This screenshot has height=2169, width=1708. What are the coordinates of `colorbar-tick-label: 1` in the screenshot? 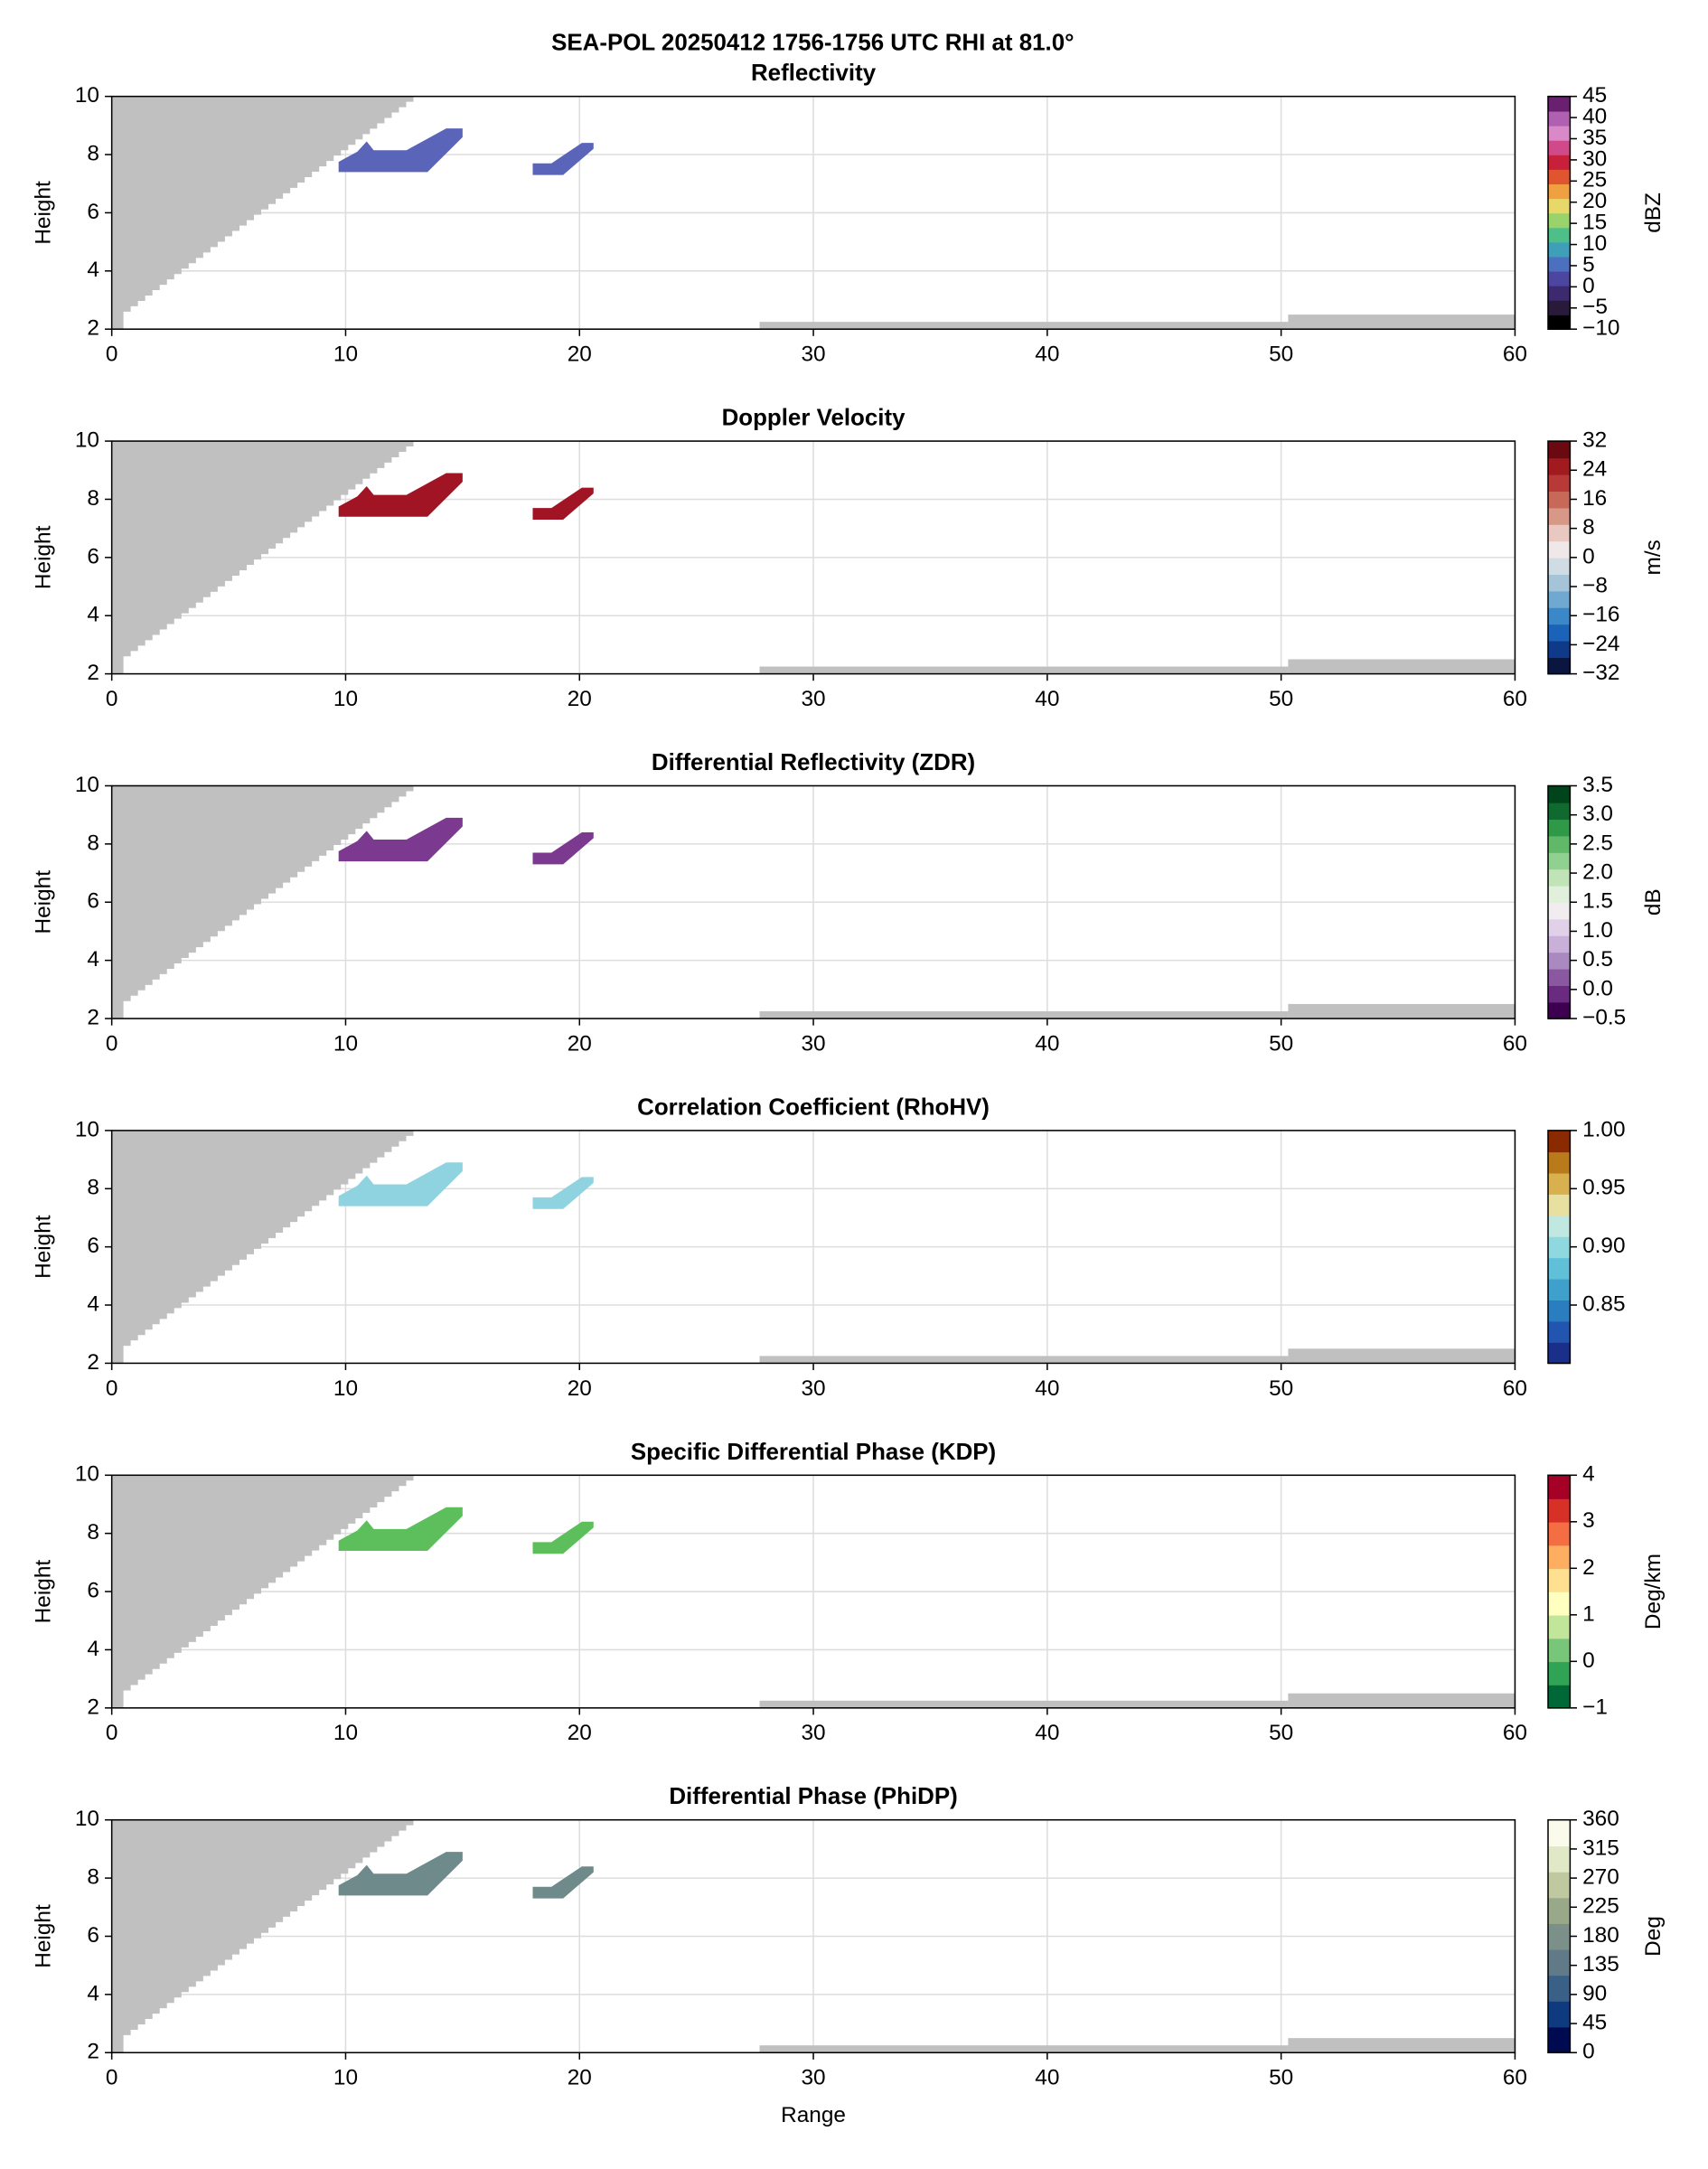 It's located at (1588, 1614).